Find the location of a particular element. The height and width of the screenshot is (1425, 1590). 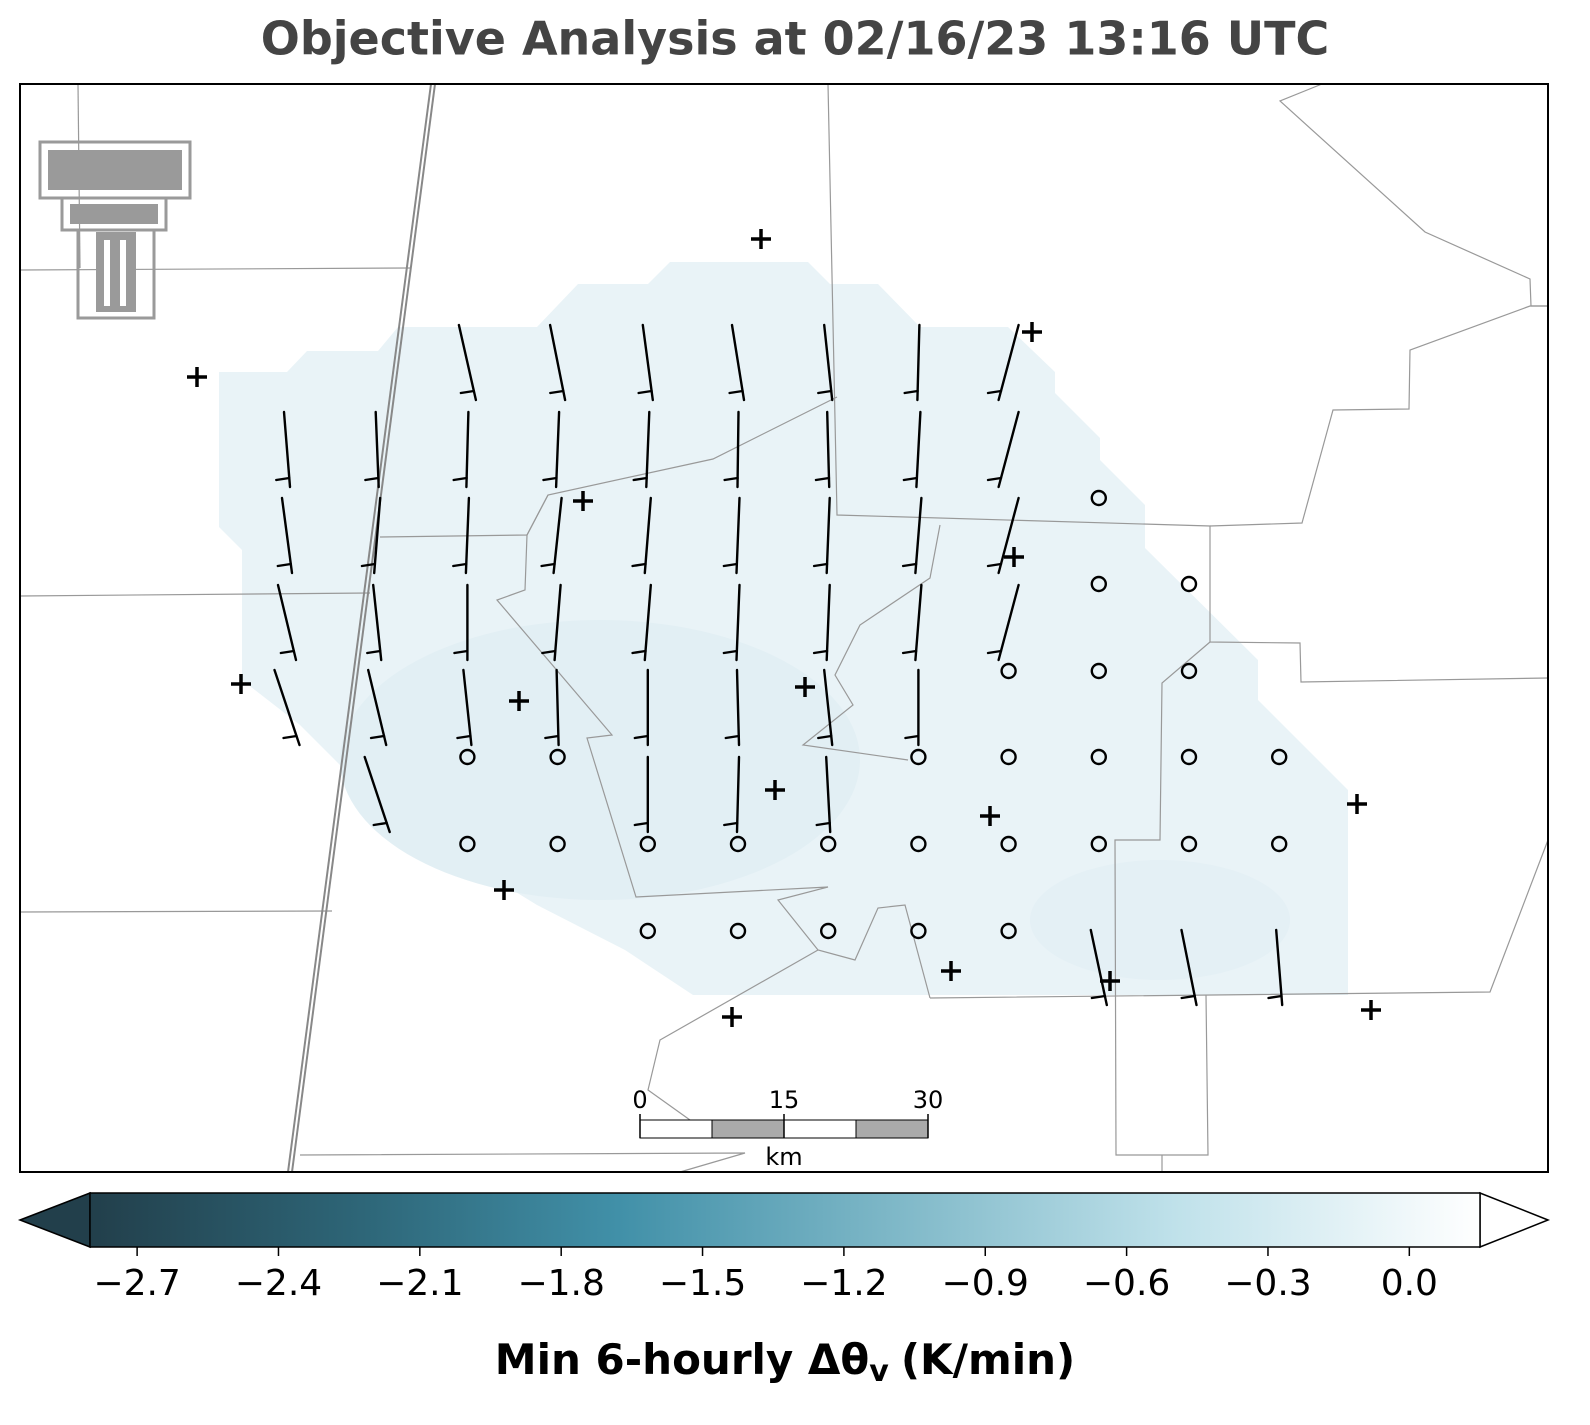

colorbar-tick-label: −2.4 is located at coordinates (278, 1283).